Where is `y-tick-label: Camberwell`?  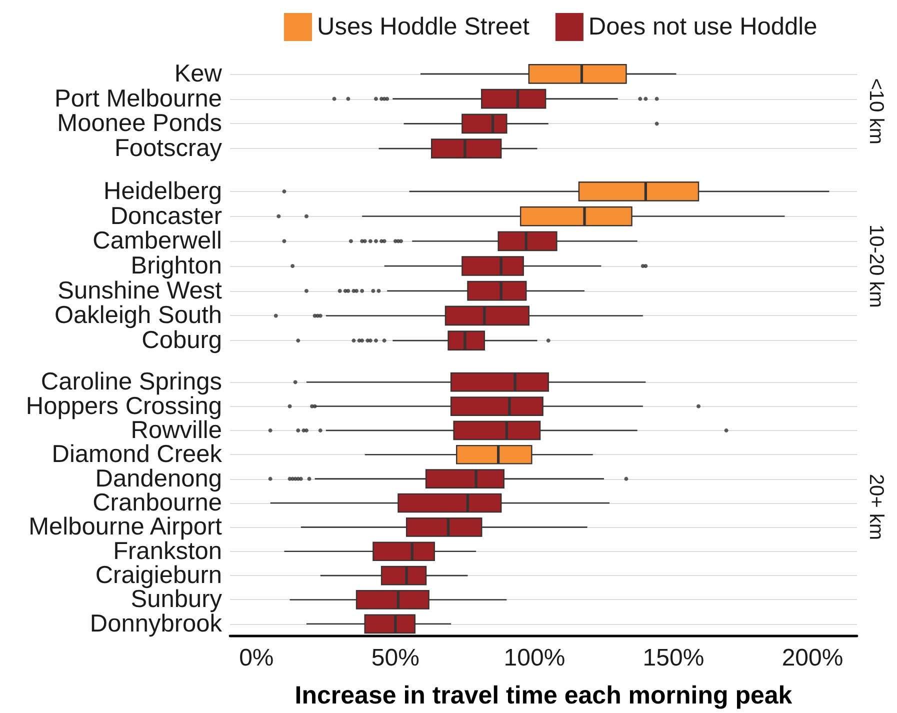 y-tick-label: Camberwell is located at coordinates (157, 240).